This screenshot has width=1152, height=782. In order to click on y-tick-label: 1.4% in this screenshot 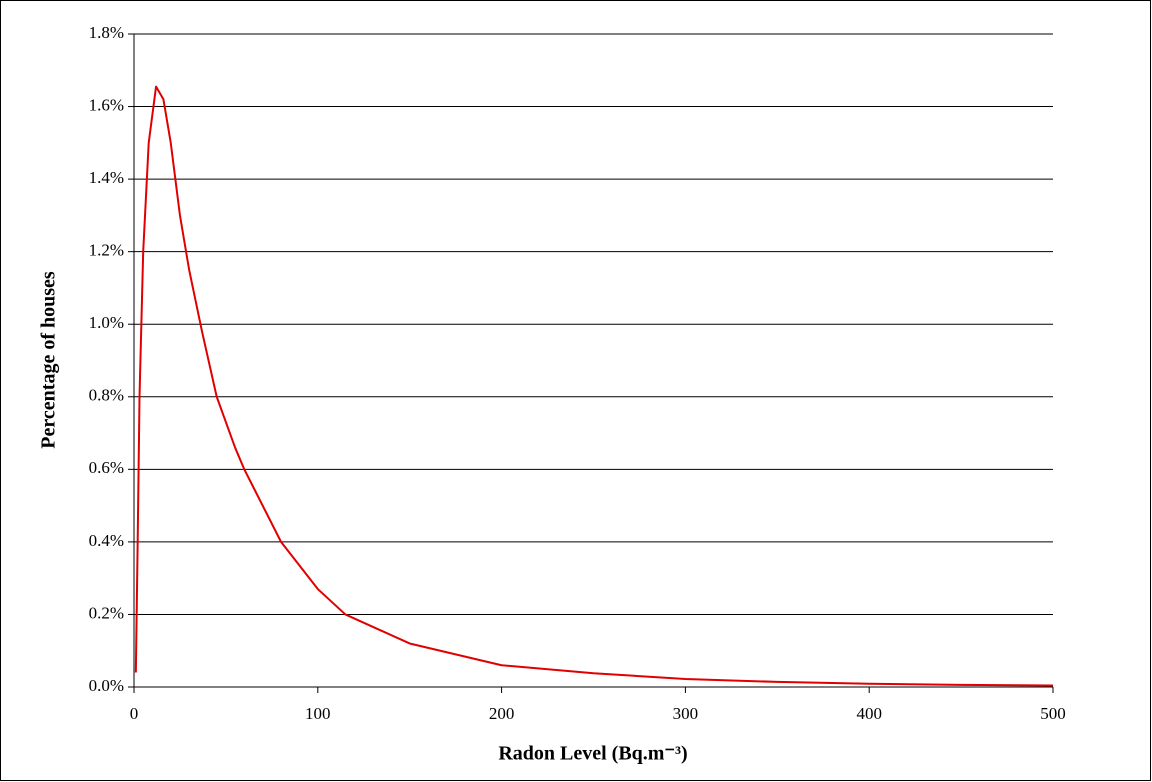, I will do `click(106, 177)`.